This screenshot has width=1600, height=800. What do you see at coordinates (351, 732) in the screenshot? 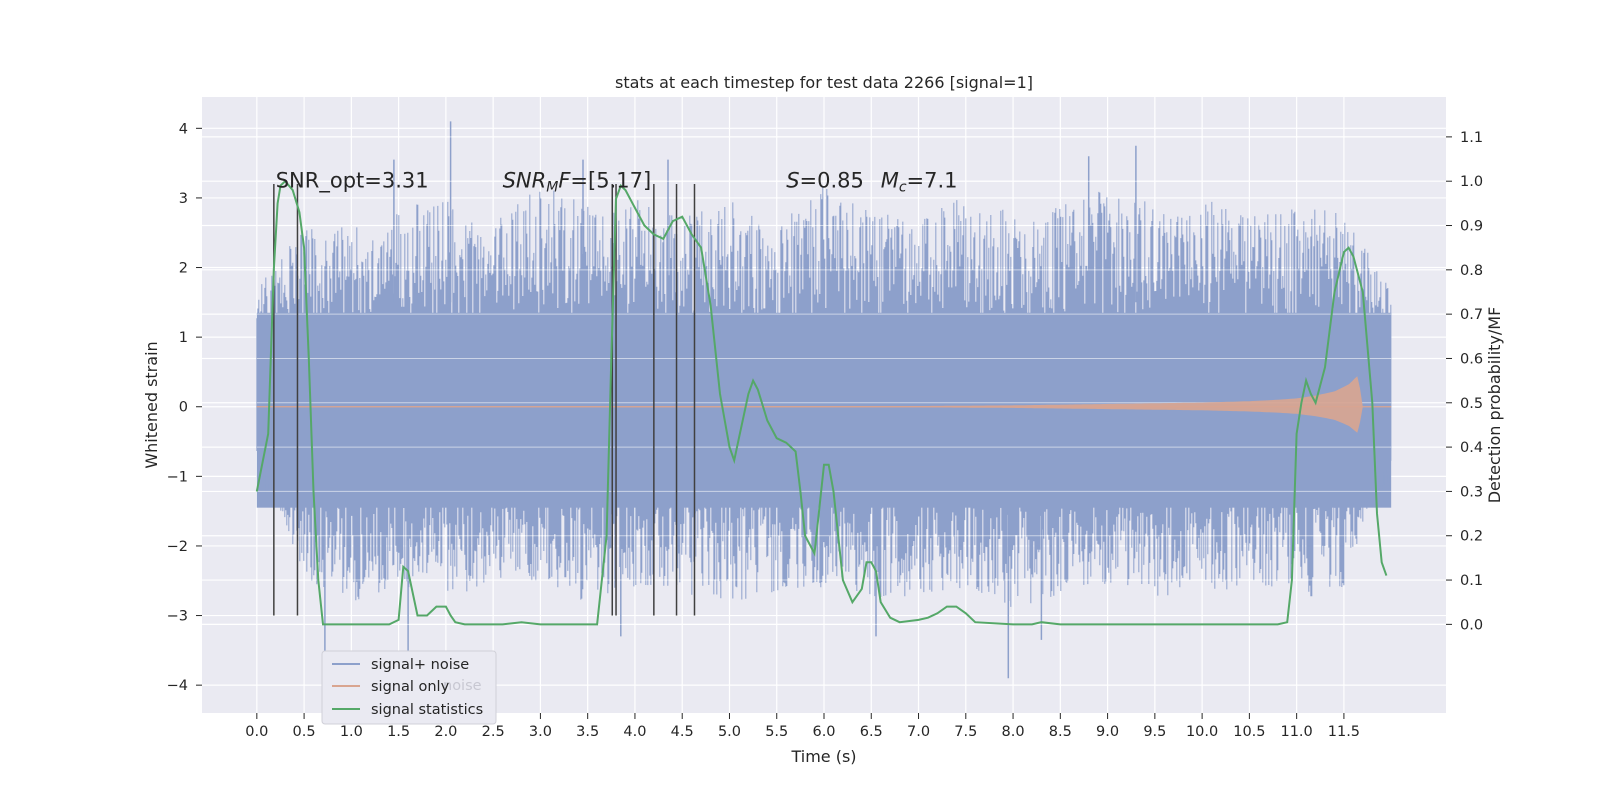
I see `x-tick-label: 1.0` at bounding box center [351, 732].